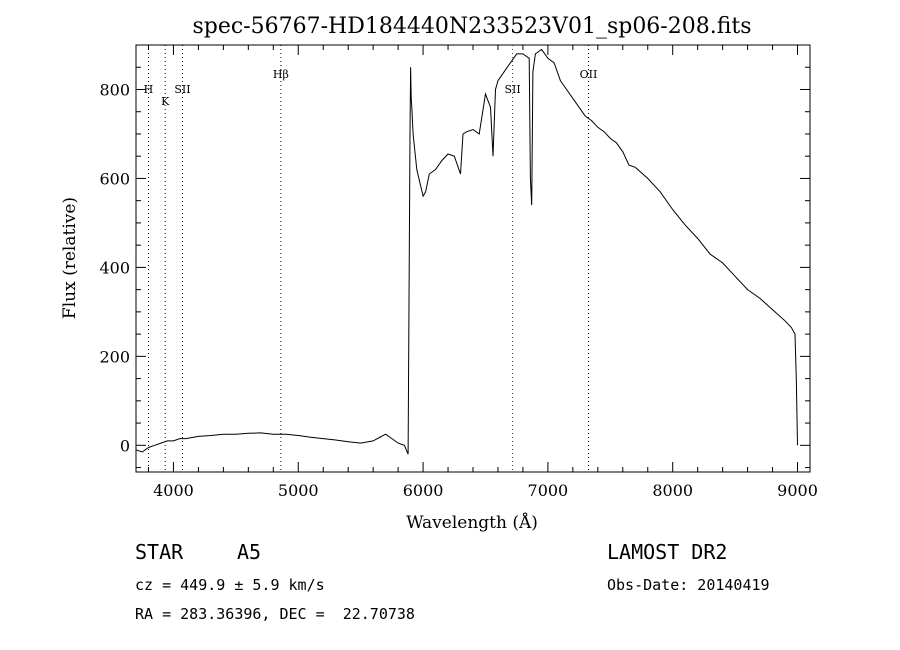 Image resolution: width=900 pixels, height=650 pixels. I want to click on x-tick-label-0: 4000, so click(173, 490).